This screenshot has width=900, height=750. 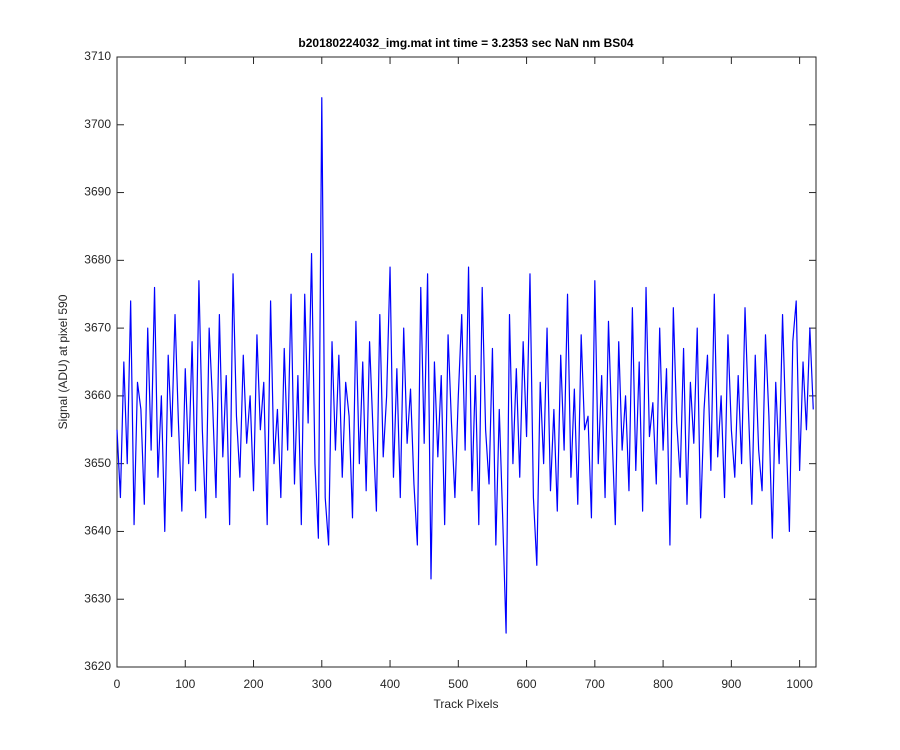 I want to click on x-tick-label: 400, so click(x=390, y=684).